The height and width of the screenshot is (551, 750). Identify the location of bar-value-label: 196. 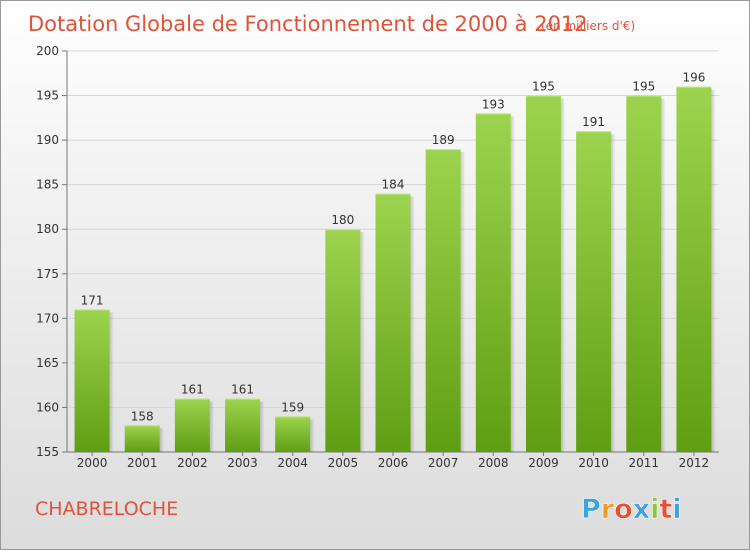
(693, 78).